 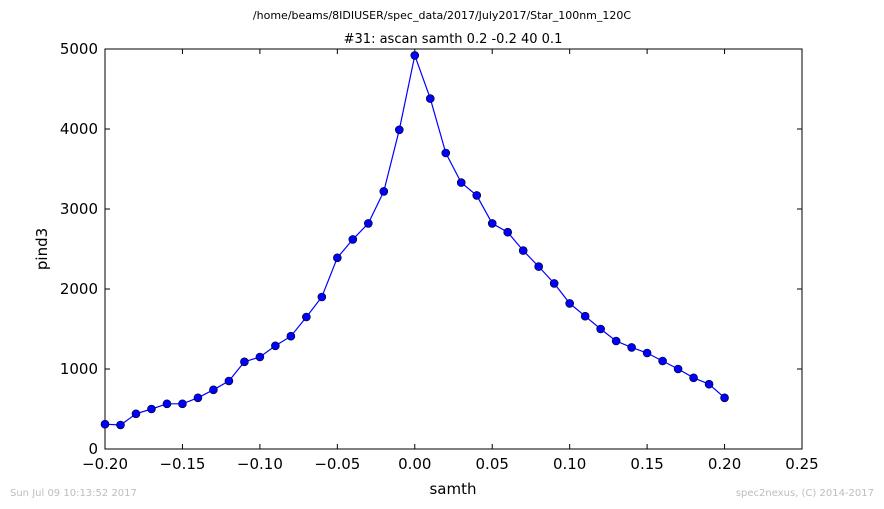 What do you see at coordinates (42, 249) in the screenshot?
I see `y-axis-label: pind3` at bounding box center [42, 249].